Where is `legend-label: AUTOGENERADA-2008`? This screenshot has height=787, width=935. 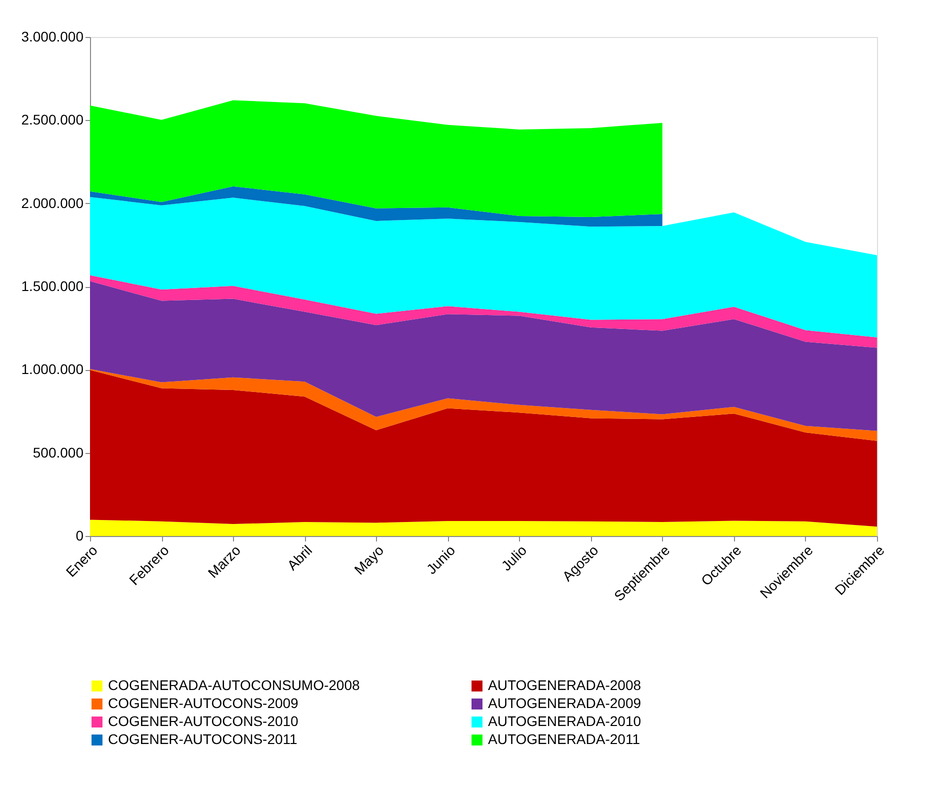 legend-label: AUTOGENERADA-2008 is located at coordinates (565, 685).